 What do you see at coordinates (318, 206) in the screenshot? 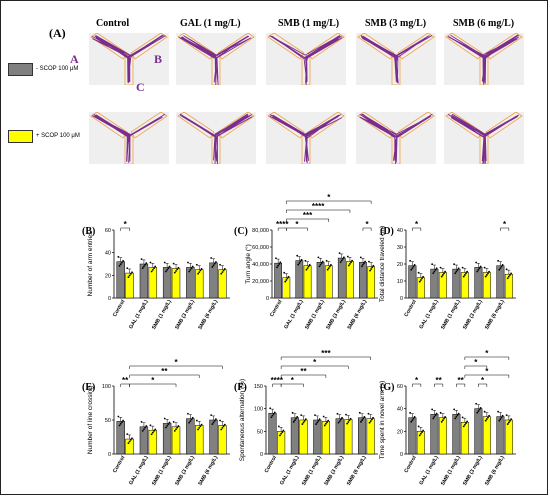
I see `significance-stars: ****` at bounding box center [318, 206].